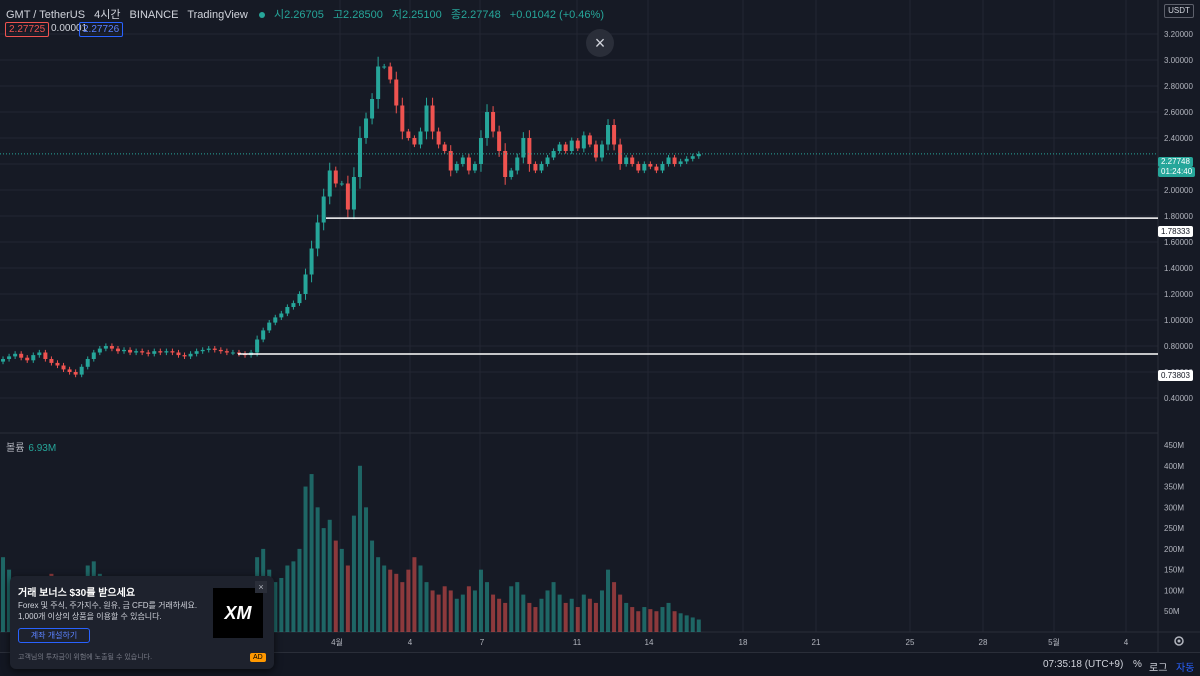 Image resolution: width=1200 pixels, height=676 pixels. What do you see at coordinates (1179, 641) in the screenshot?
I see `settings-icon` at bounding box center [1179, 641].